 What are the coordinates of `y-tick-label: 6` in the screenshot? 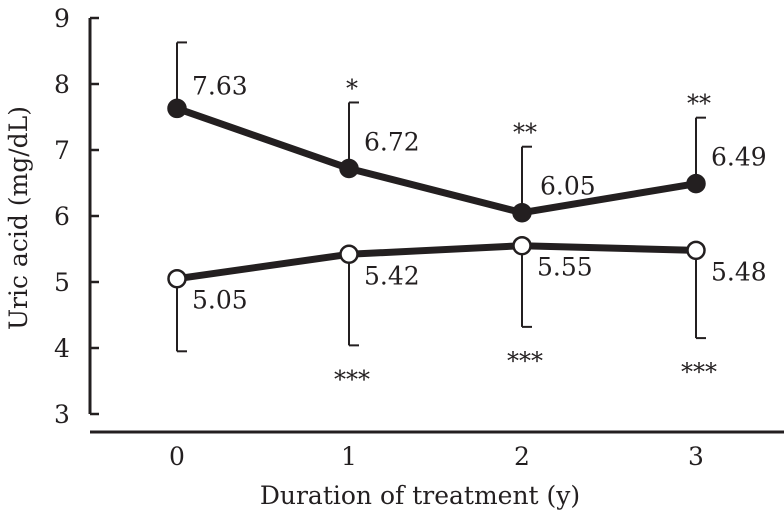 It's located at (62, 216).